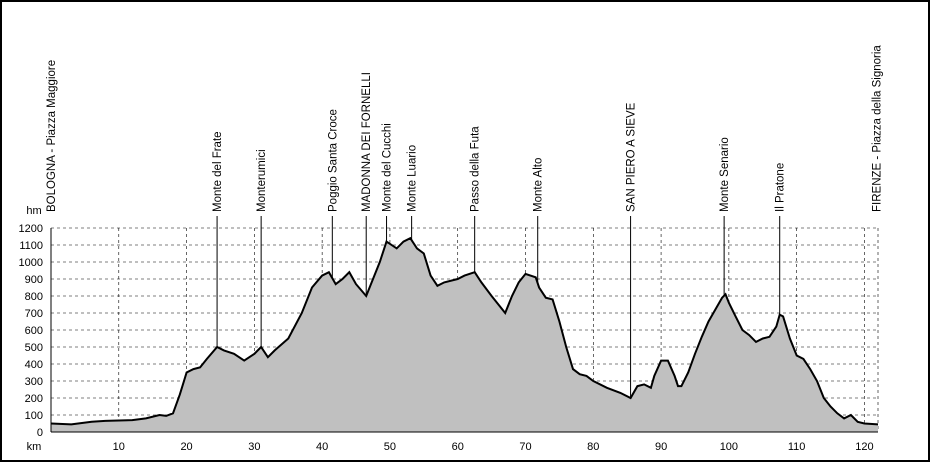 The image size is (930, 462). Describe the element at coordinates (31, 229) in the screenshot. I see `y-tick-label: 1200` at that location.